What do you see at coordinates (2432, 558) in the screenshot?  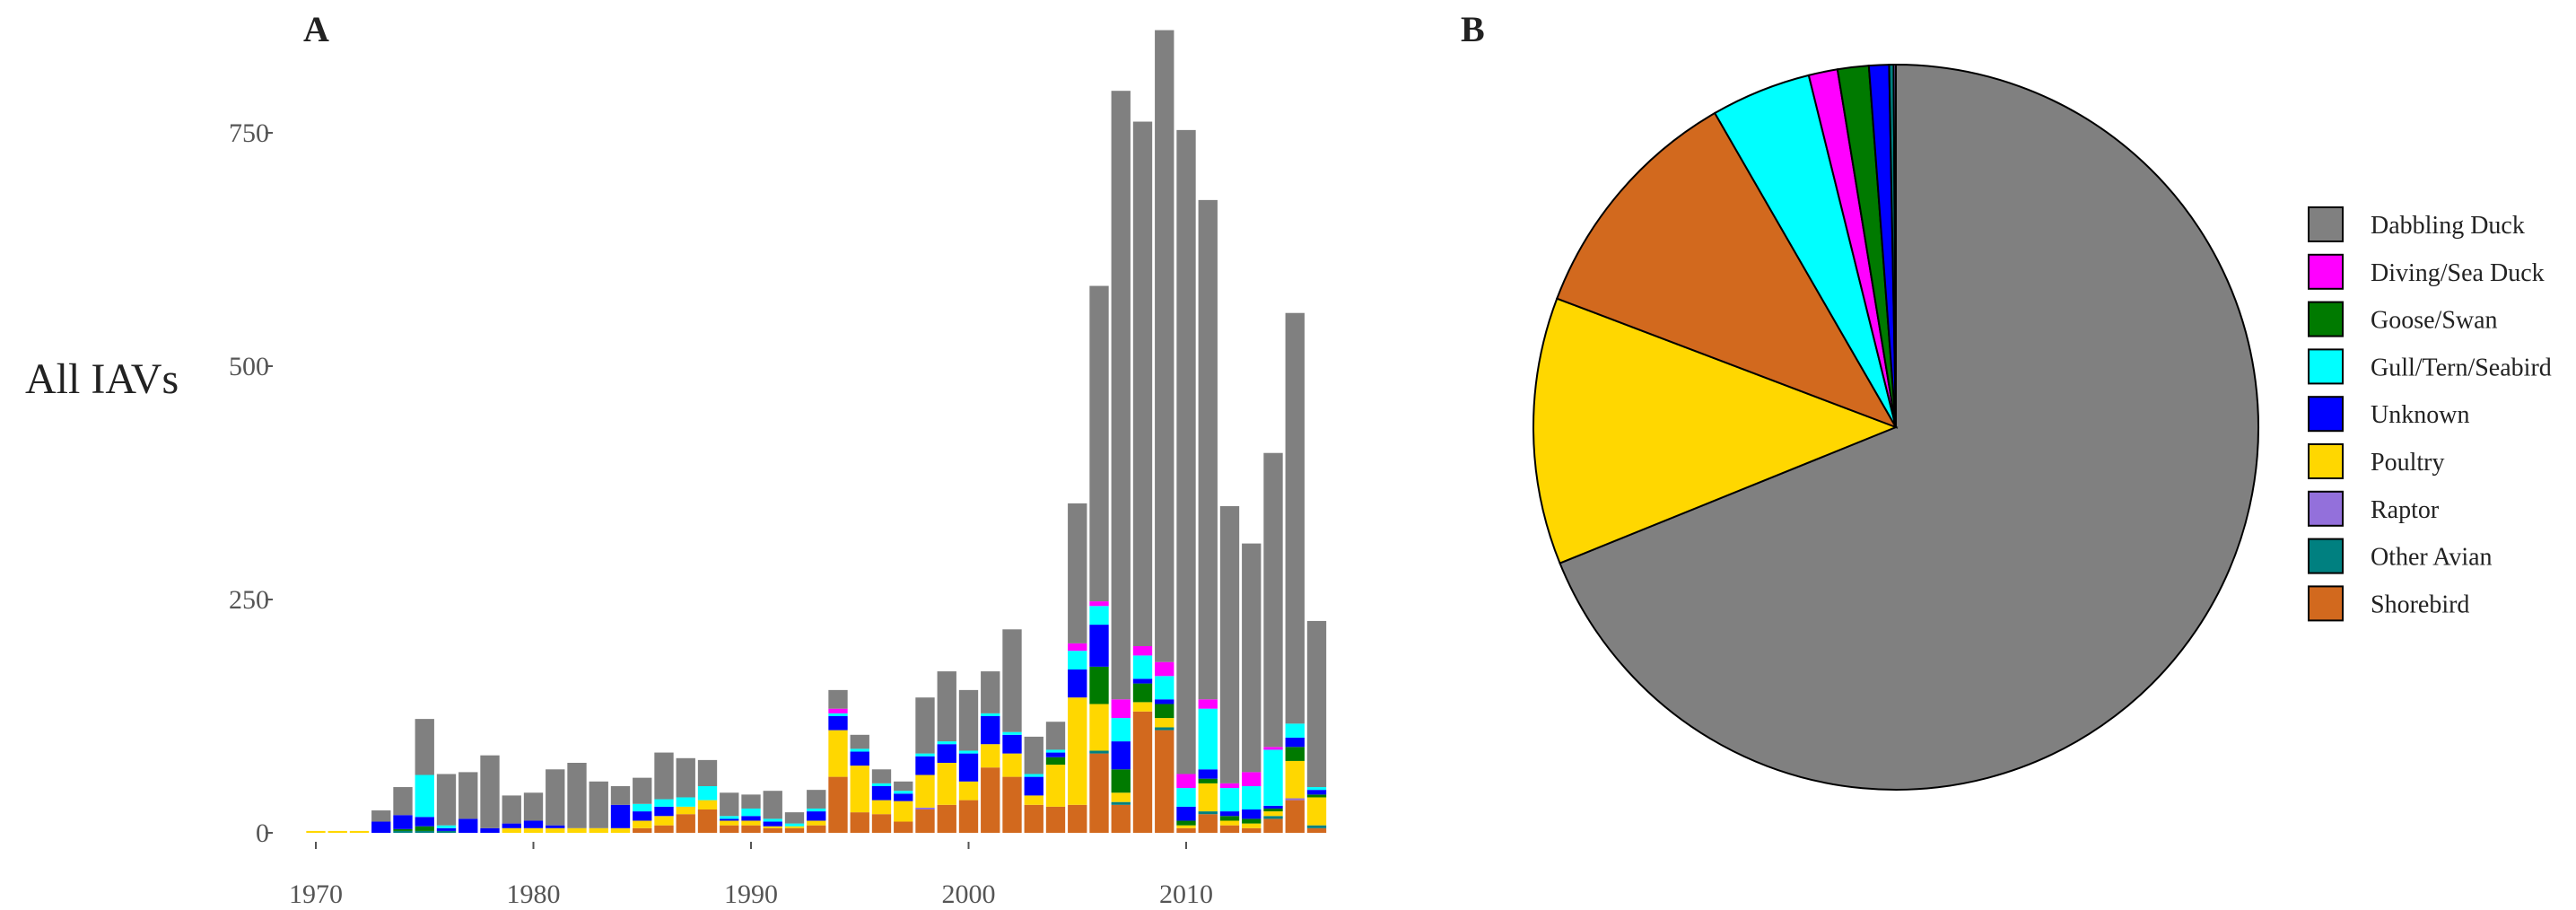 I see `legend-label: Other Avian` at bounding box center [2432, 558].